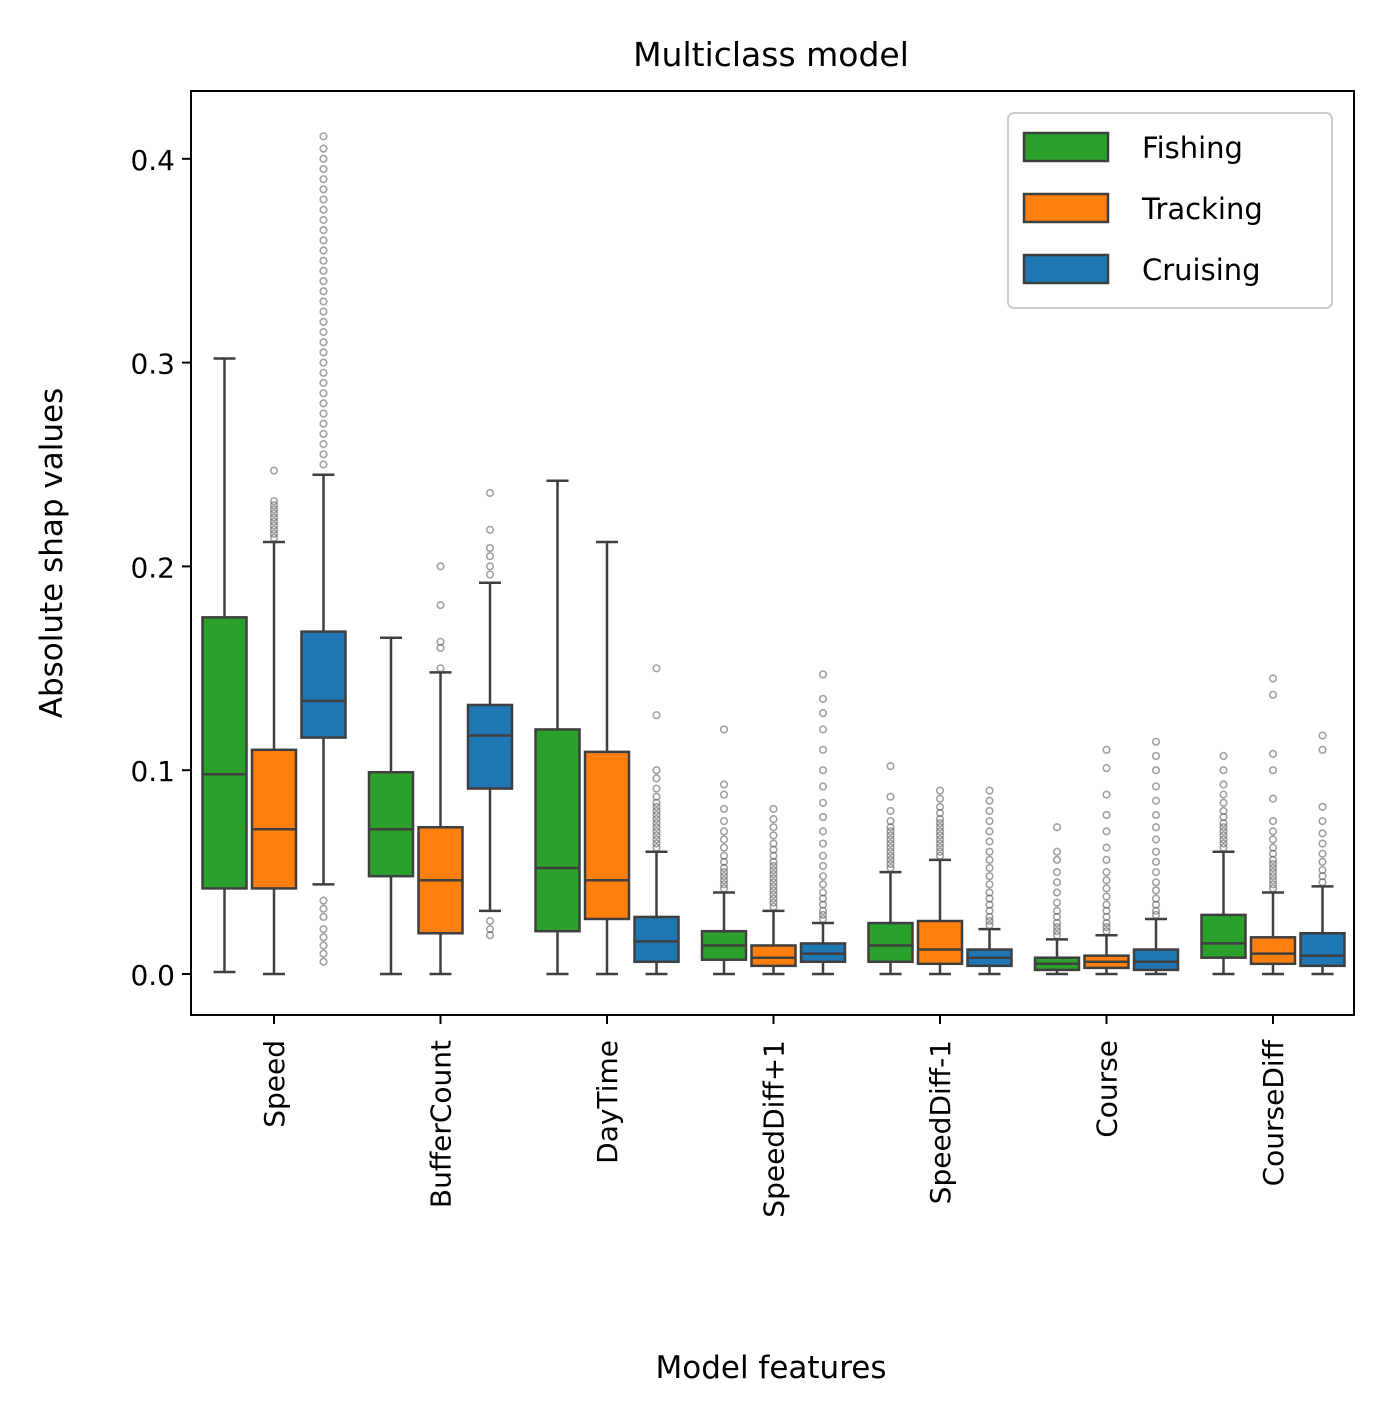 This screenshot has height=1405, width=1382. Describe the element at coordinates (1192, 148) in the screenshot. I see `legend-label-fishing: Fishing` at that location.